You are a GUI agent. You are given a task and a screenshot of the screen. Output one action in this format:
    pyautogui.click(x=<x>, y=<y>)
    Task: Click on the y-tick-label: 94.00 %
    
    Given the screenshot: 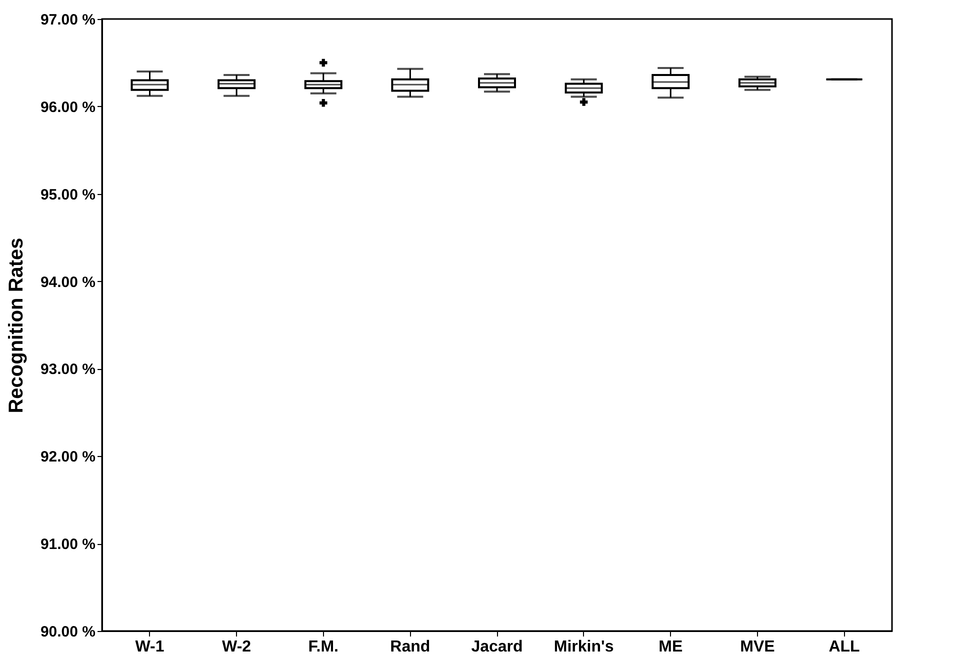 What is the action you would take?
    pyautogui.click(x=68, y=282)
    